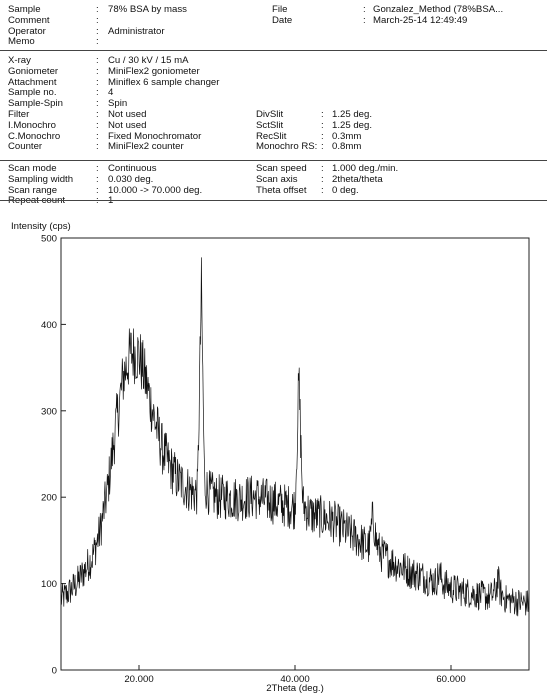 The width and height of the screenshot is (547, 695). Describe the element at coordinates (127, 125) in the screenshot. I see `value-i-monochro: Not used` at that location.